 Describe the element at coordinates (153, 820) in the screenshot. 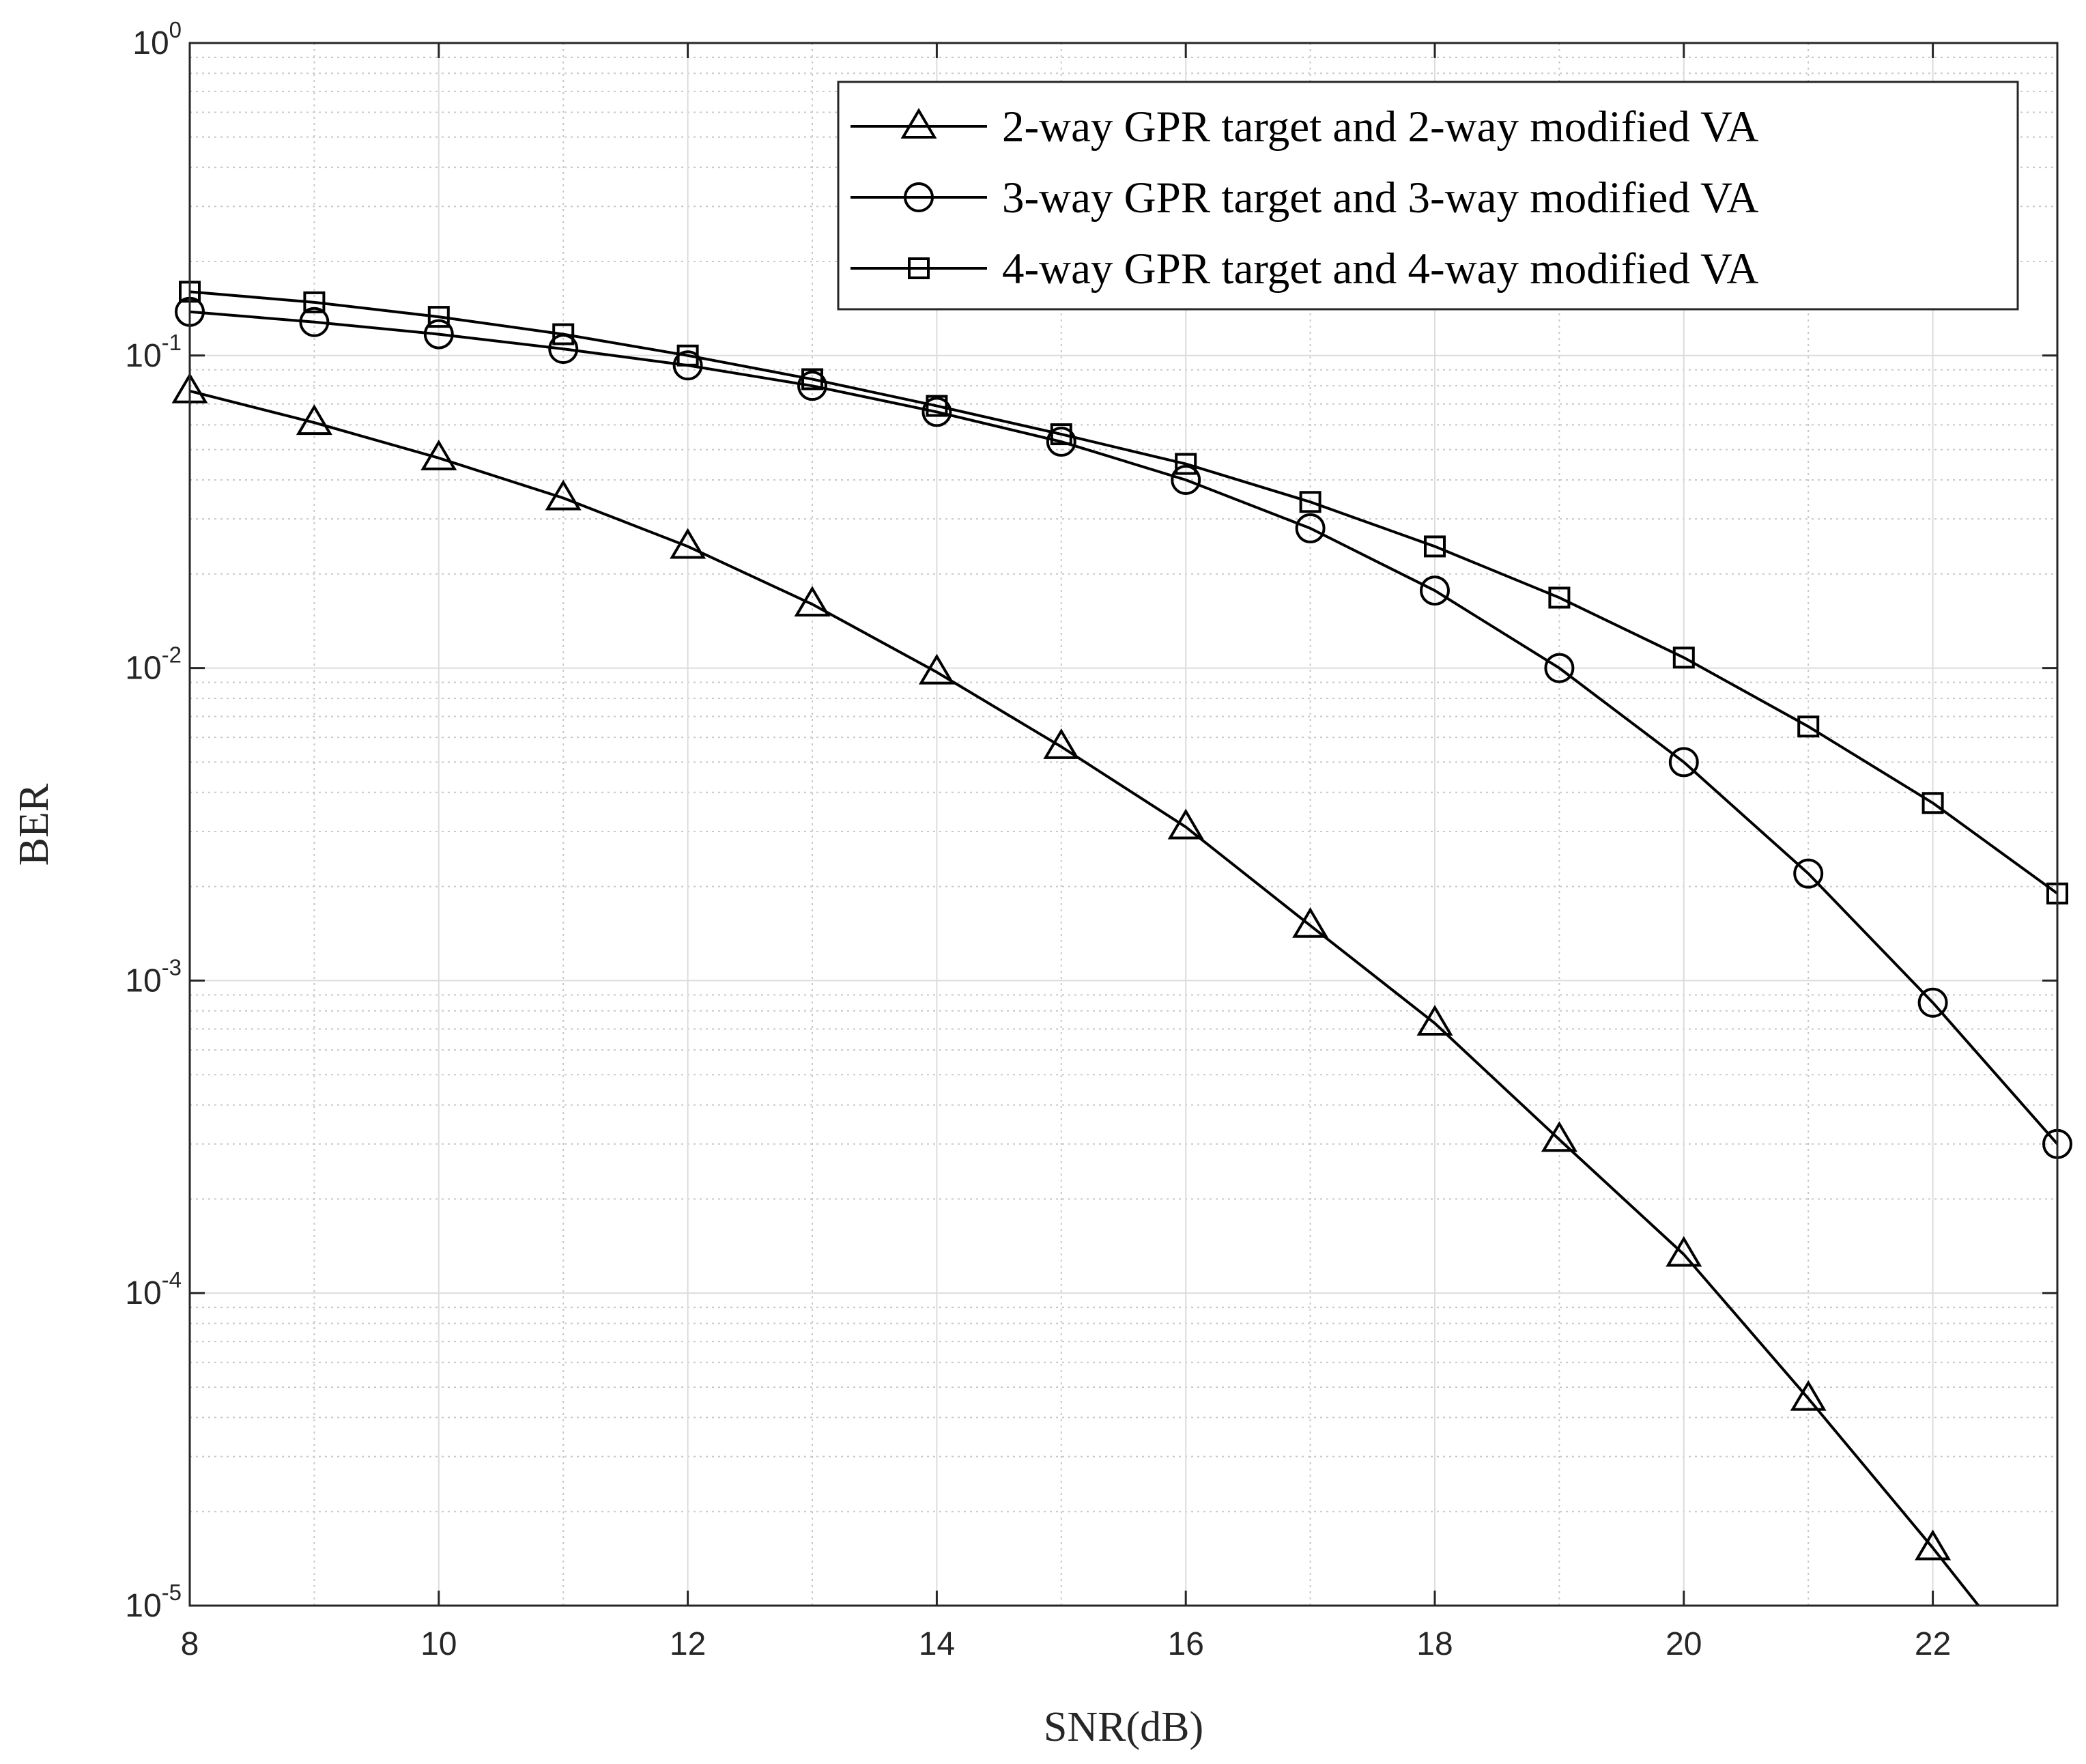

I see `y-tick-labels: 10⁰ 10⁻¹ 10⁻² 10⁻³ 10⁻⁴ 10⁻⁵` at that location.